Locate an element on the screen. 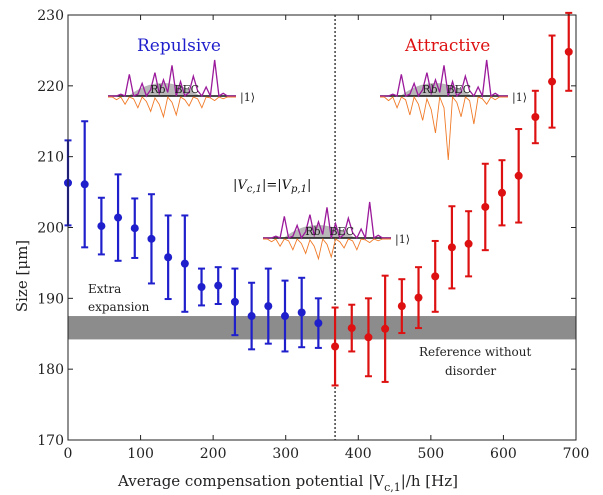  svg-text: |Vc,1|=|Vp,1| is located at coordinates (272, 186).